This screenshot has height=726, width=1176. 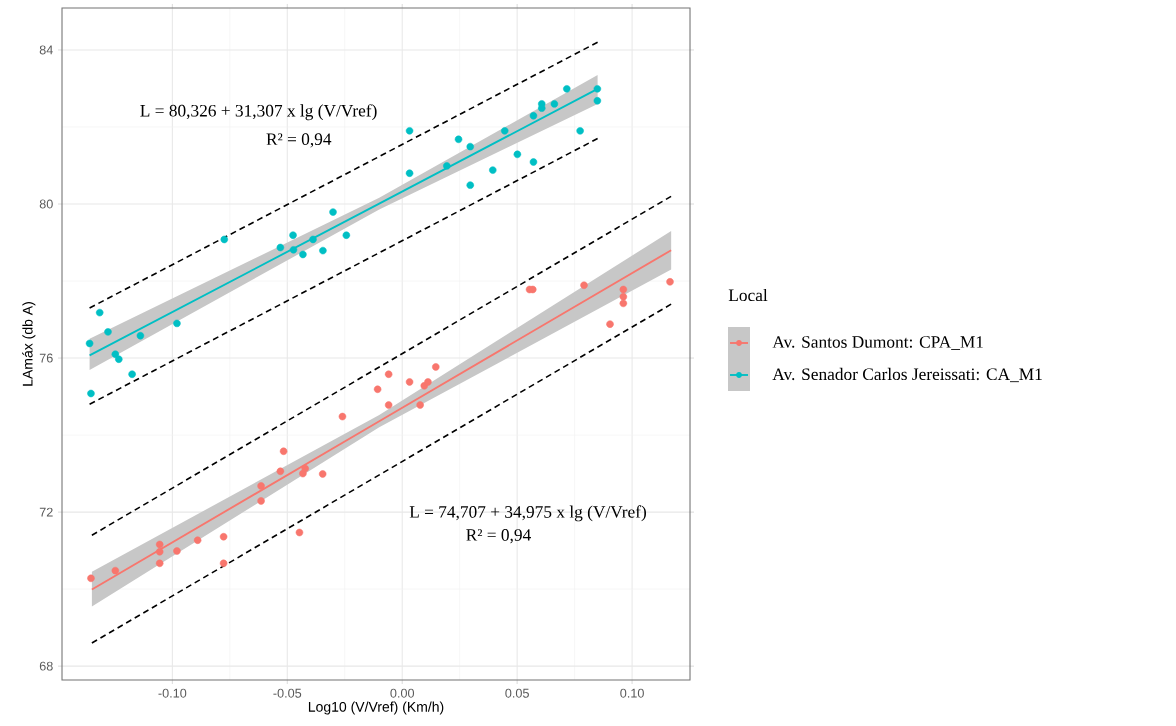 I want to click on x-tick-label: -0.10, so click(x=172, y=693).